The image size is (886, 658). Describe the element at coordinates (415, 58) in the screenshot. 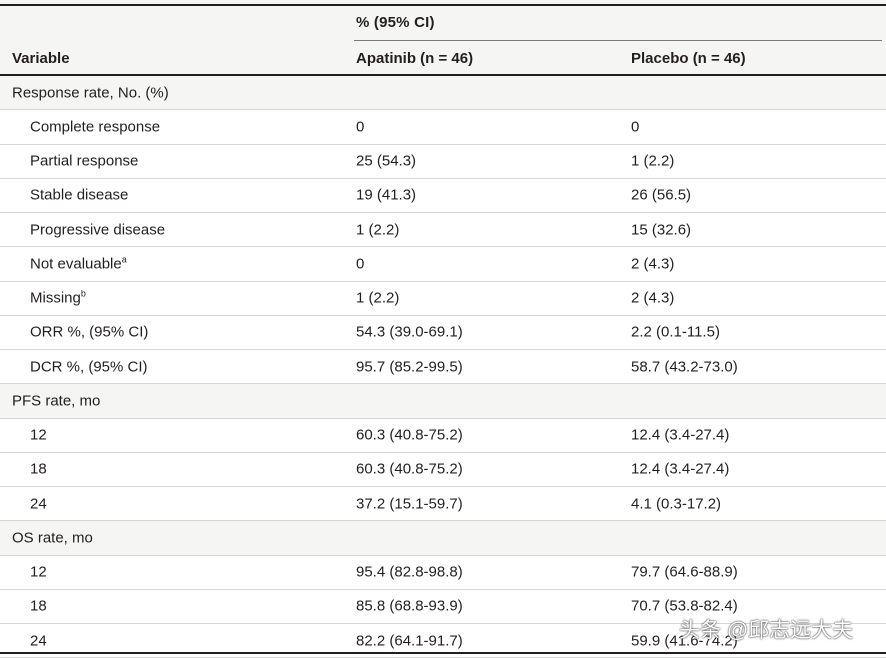

I see `header-apatinib: Apatinib (n = 46)` at that location.